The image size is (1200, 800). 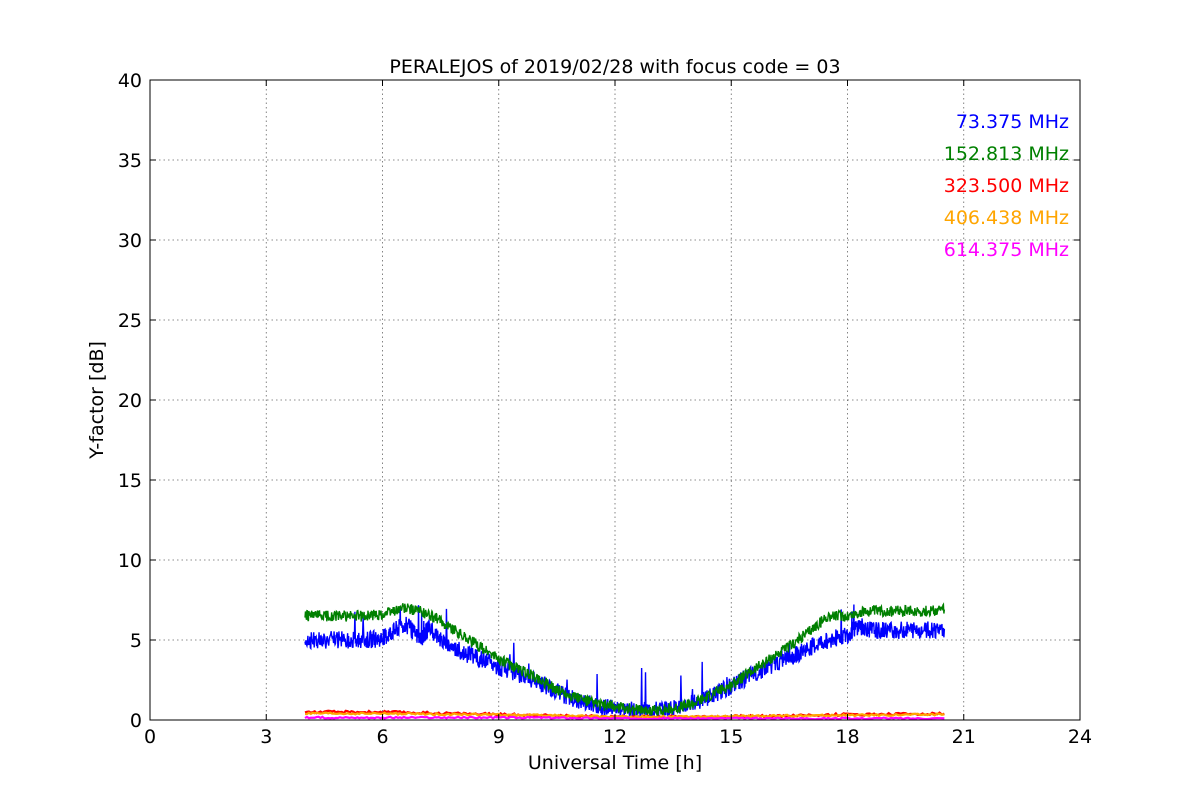 I want to click on series-group, so click(x=625, y=661).